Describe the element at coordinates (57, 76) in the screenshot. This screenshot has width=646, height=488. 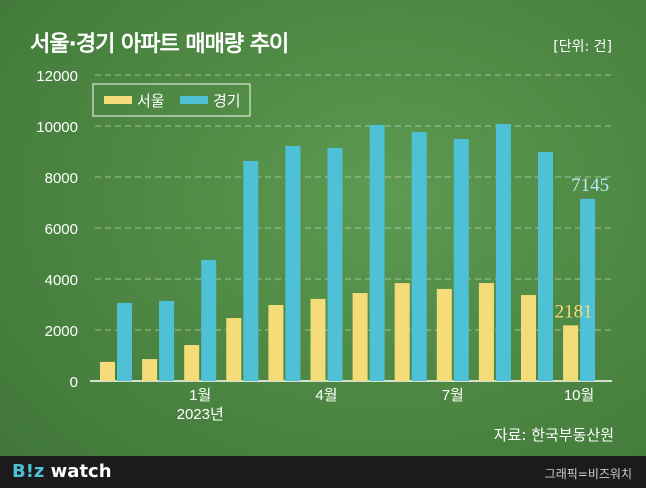
I see `y-tick-label: 12000` at that location.